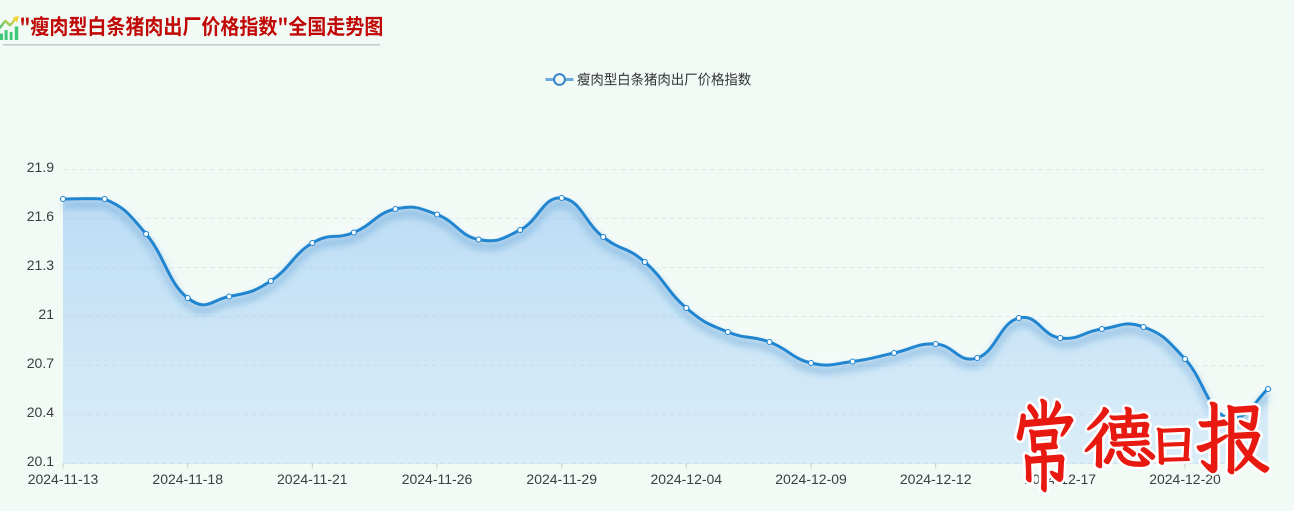 This screenshot has width=1294, height=511. Describe the element at coordinates (40, 461) in the screenshot. I see `svg-text: 20.1` at that location.